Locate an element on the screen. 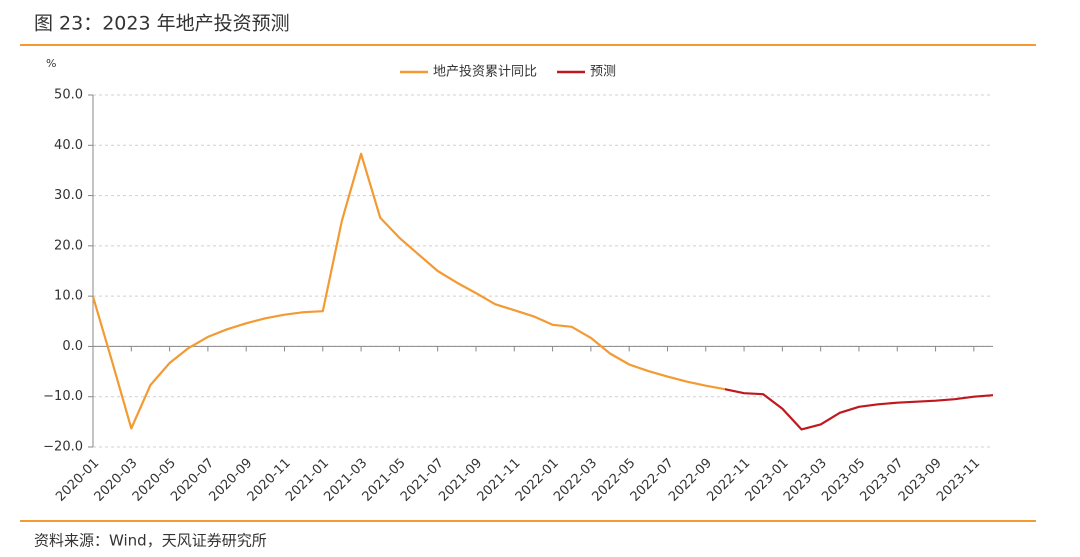  y-tick-label: 40.0 is located at coordinates (68, 145).